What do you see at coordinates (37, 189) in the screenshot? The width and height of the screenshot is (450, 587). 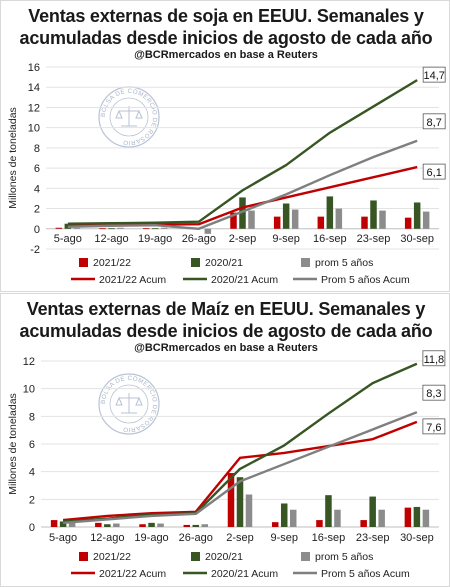 I see `soja-y-tick-label: 4` at bounding box center [37, 189].